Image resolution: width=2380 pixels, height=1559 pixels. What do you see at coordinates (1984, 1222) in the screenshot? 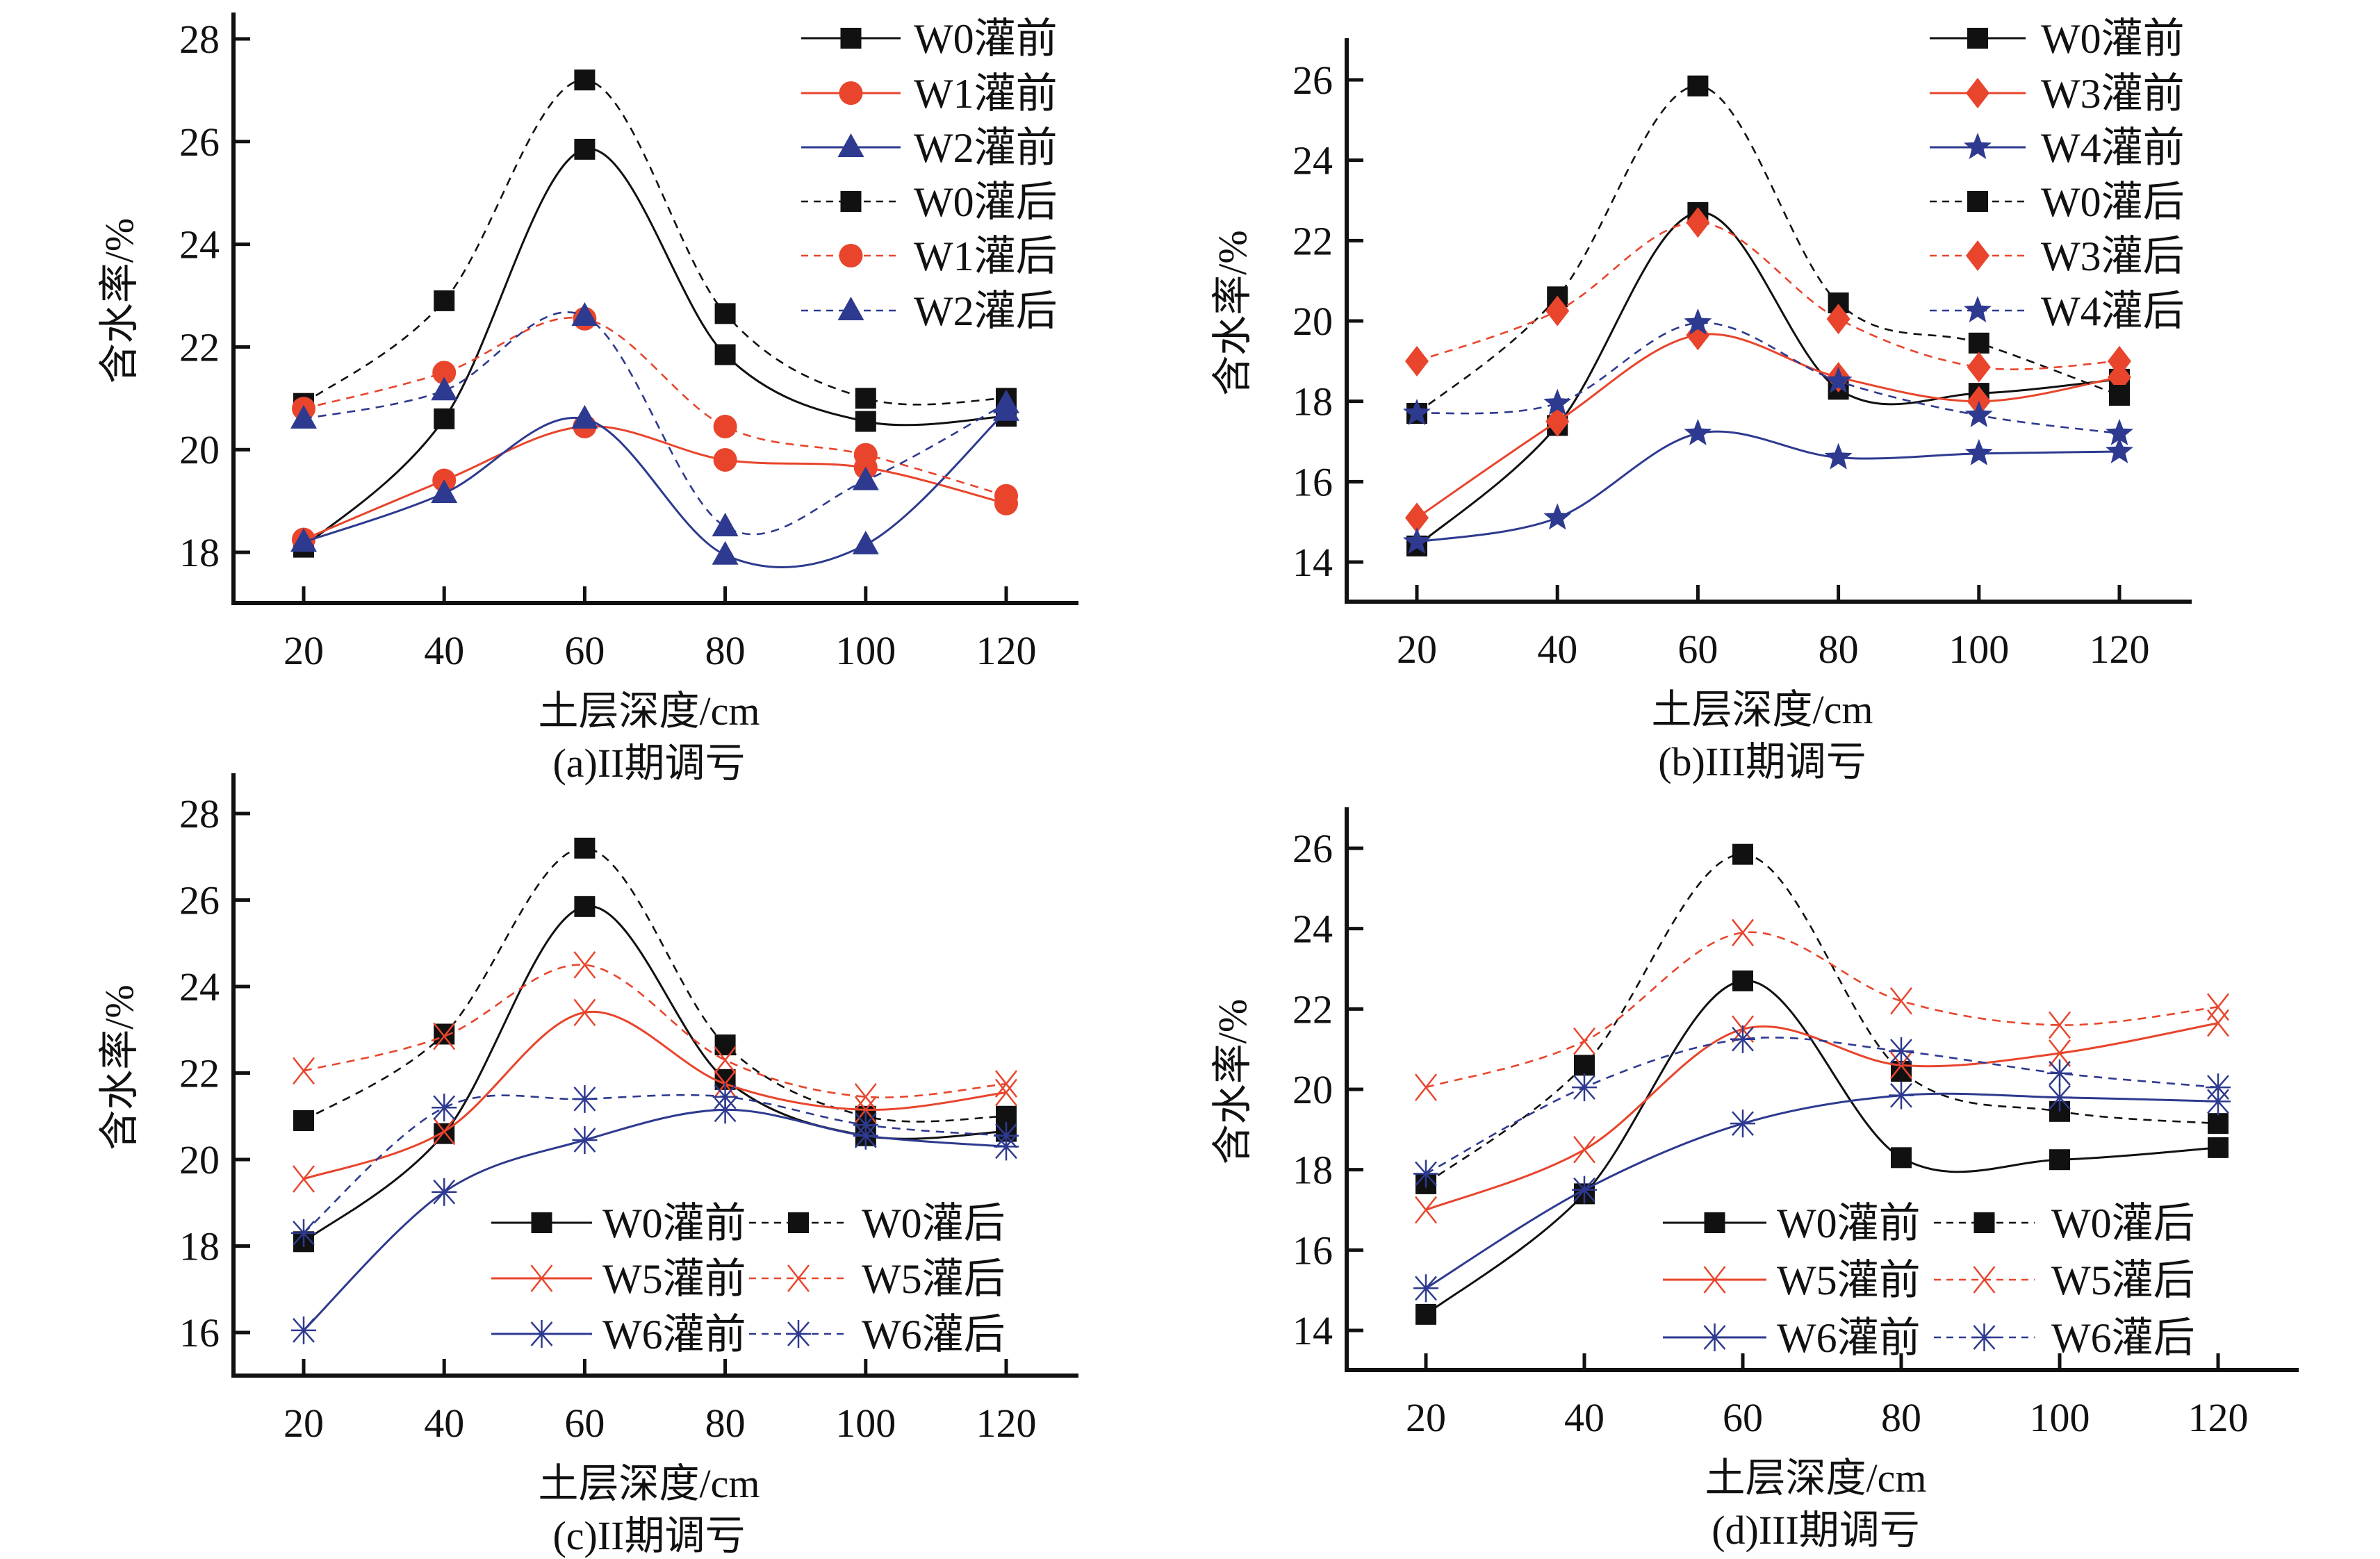
I see `legend-marker-square` at bounding box center [1984, 1222].